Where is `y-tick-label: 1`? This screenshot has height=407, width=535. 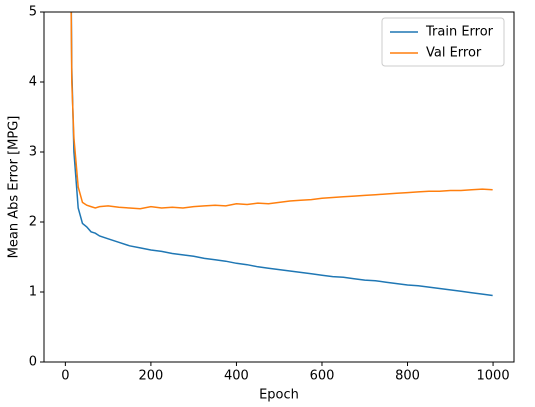
y-tick-label: 1 is located at coordinates (33, 292).